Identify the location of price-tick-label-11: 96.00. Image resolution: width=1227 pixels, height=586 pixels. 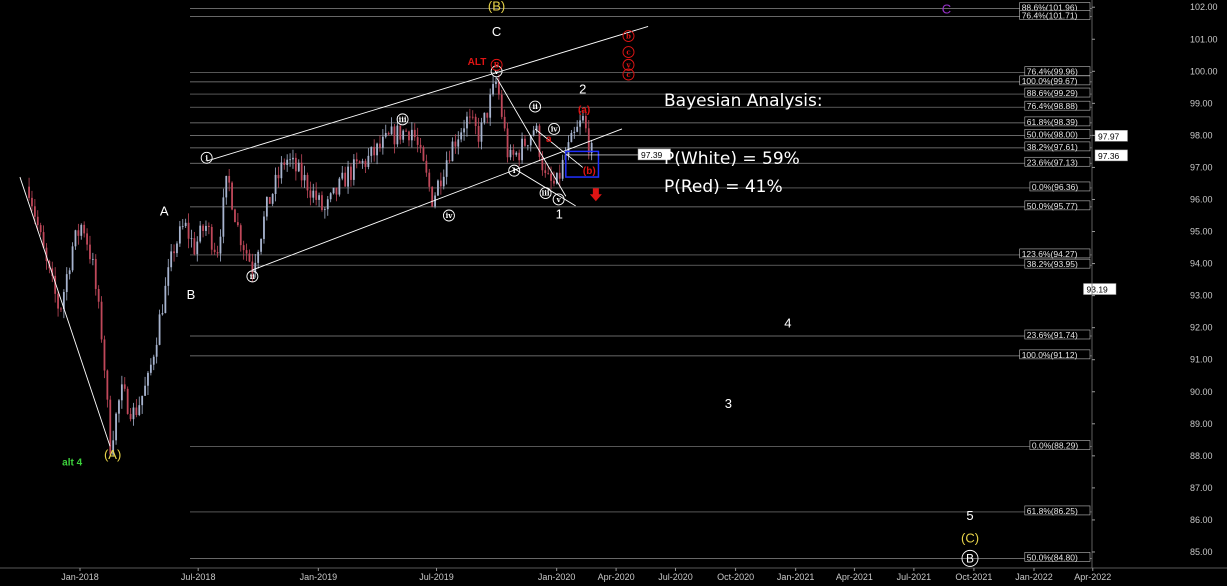
(1201, 199).